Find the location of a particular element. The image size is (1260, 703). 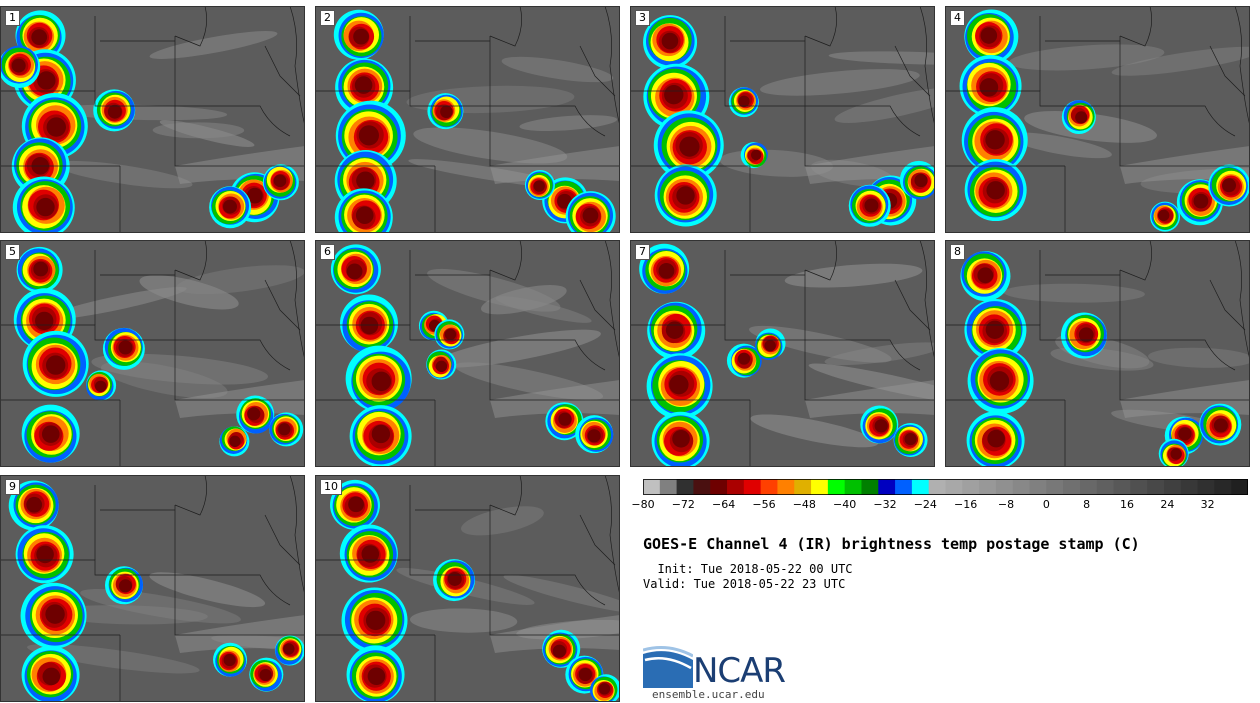

ensemble-member-panel-4: 4 is located at coordinates (1097, 119).